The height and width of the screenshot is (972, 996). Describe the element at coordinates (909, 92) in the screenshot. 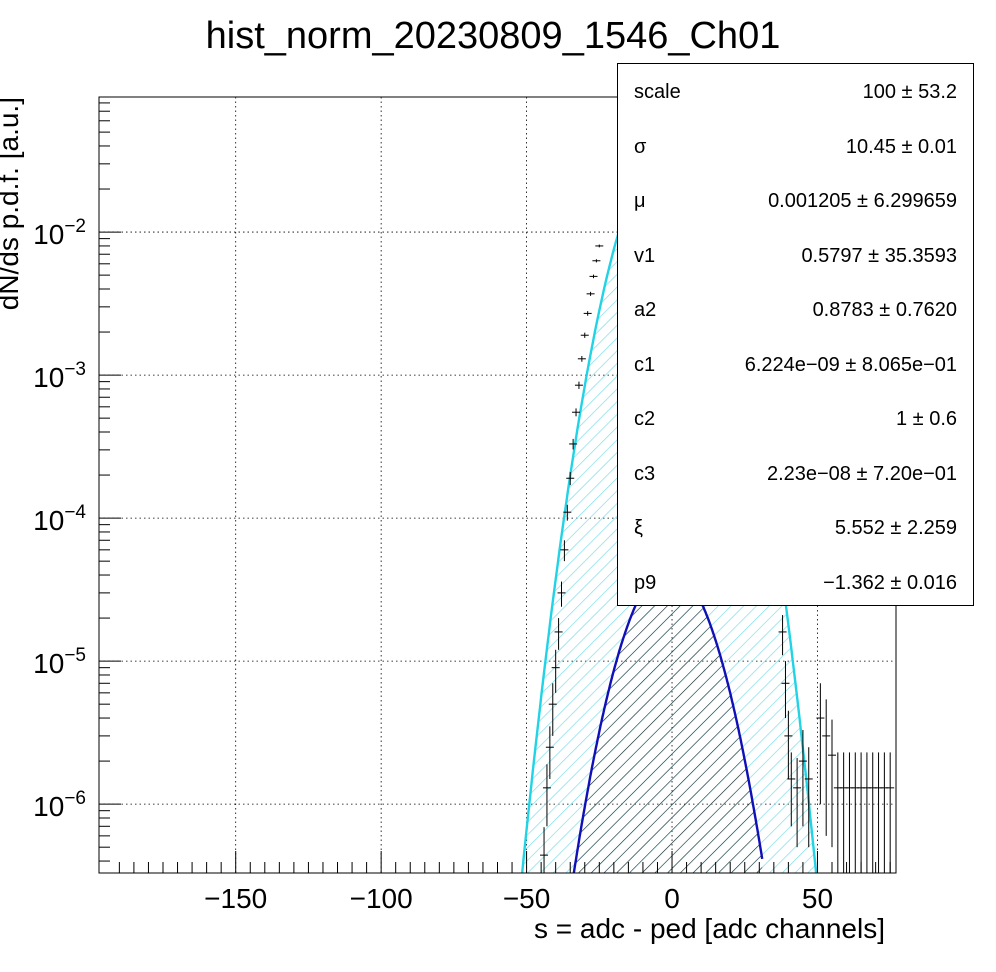

I see `stat-value: 100 ± 53.2` at that location.